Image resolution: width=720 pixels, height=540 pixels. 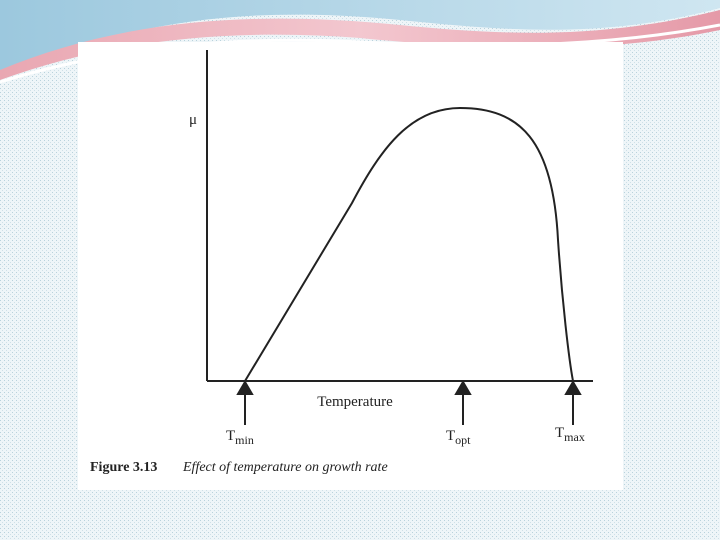 I want to click on marker-label: Topt, so click(x=458, y=437).